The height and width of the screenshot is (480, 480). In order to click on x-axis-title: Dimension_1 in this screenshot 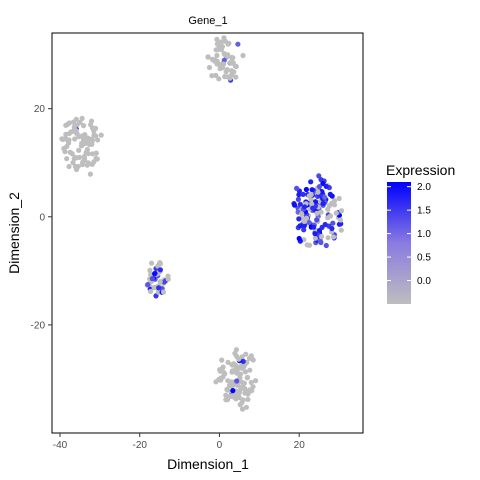, I will do `click(208, 464)`.